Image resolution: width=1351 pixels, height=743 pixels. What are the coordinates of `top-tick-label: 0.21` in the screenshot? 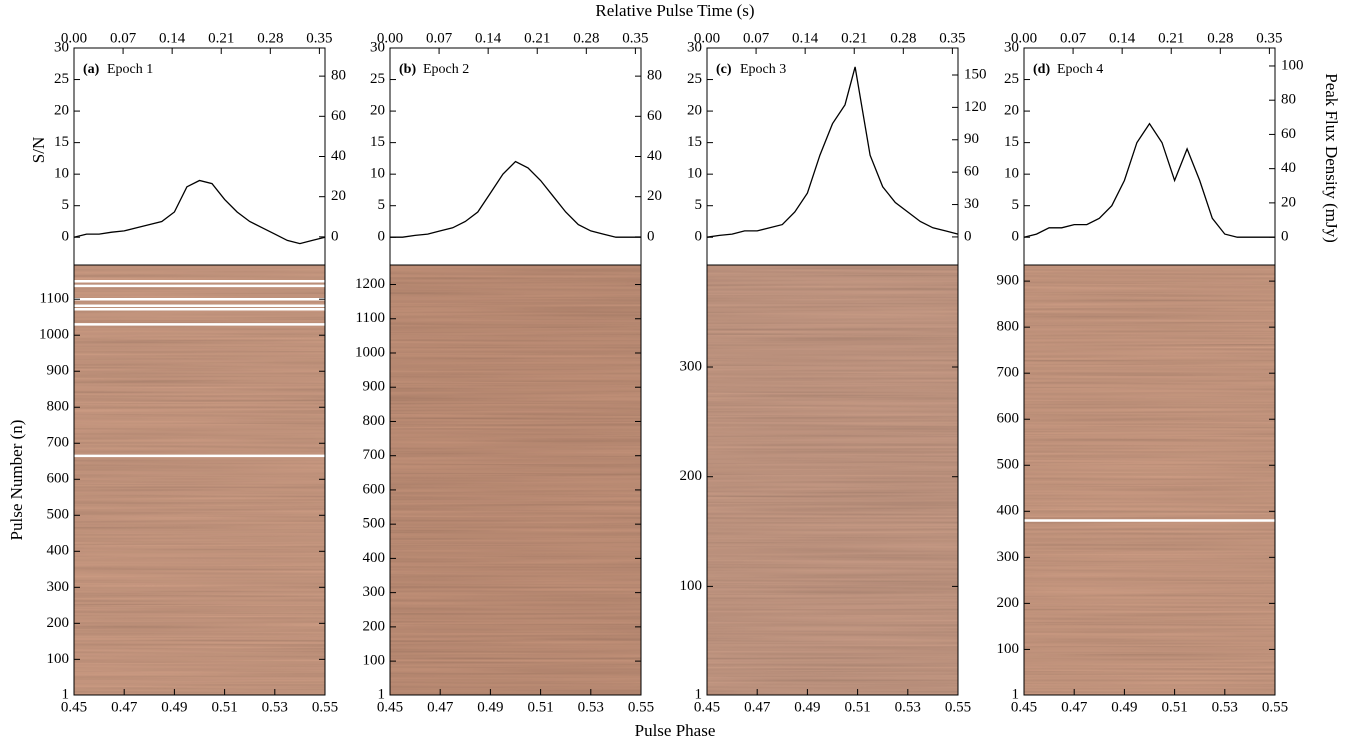 It's located at (1171, 38).